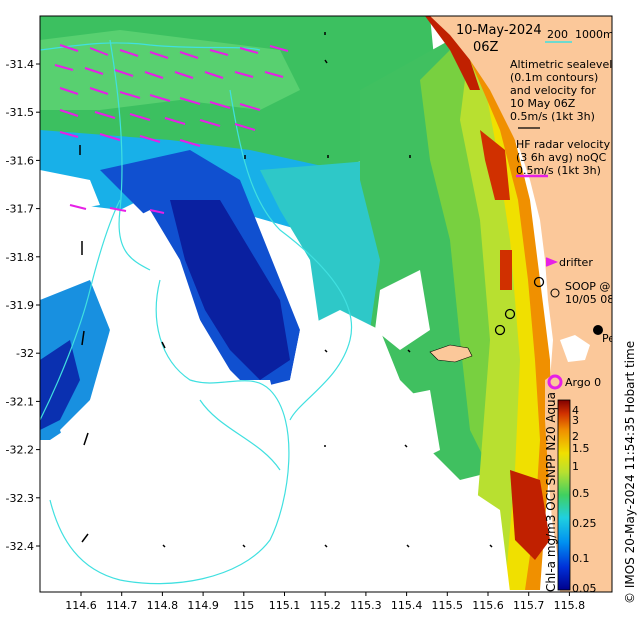 The height and width of the screenshot is (630, 640). I want to click on y-tick-label: -32.3, so click(20, 498).